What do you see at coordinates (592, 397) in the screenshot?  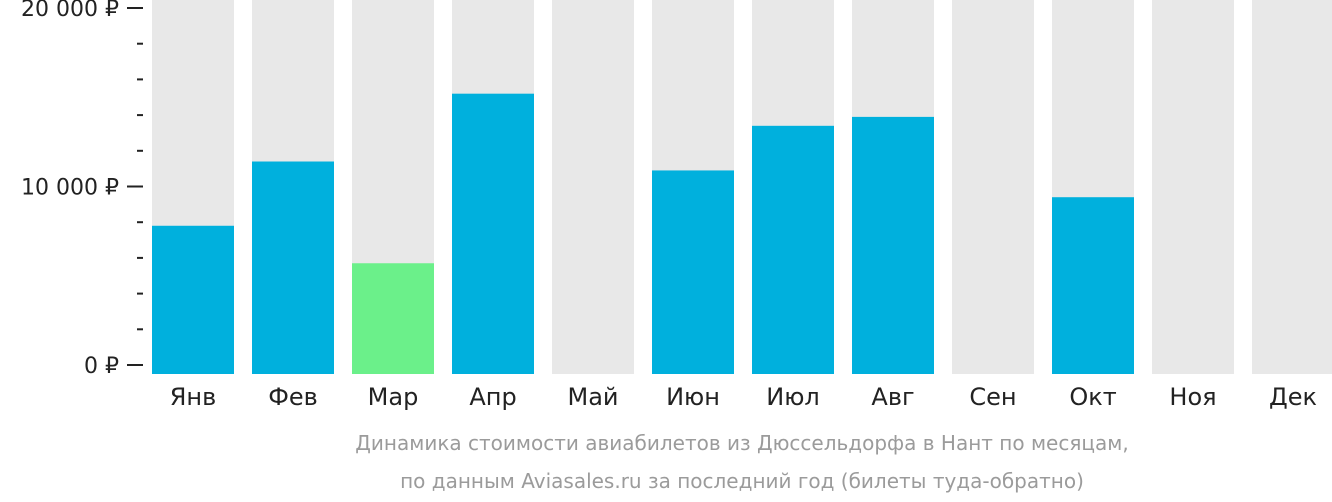 I see `x-tick-label-5: Май` at bounding box center [592, 397].